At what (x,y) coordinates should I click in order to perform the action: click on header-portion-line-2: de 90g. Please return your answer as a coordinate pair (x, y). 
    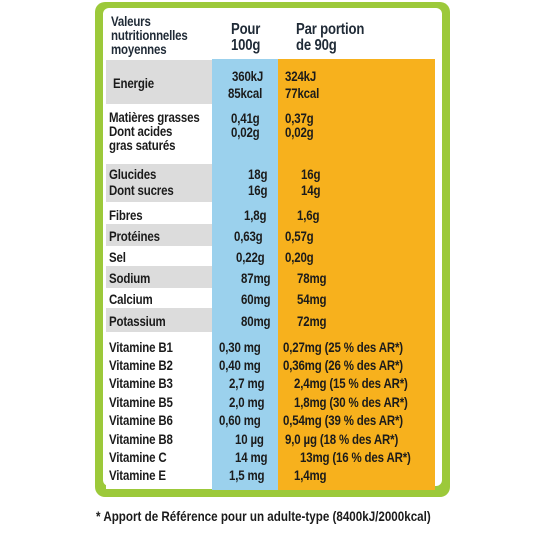
    Looking at the image, I should click on (316, 45).